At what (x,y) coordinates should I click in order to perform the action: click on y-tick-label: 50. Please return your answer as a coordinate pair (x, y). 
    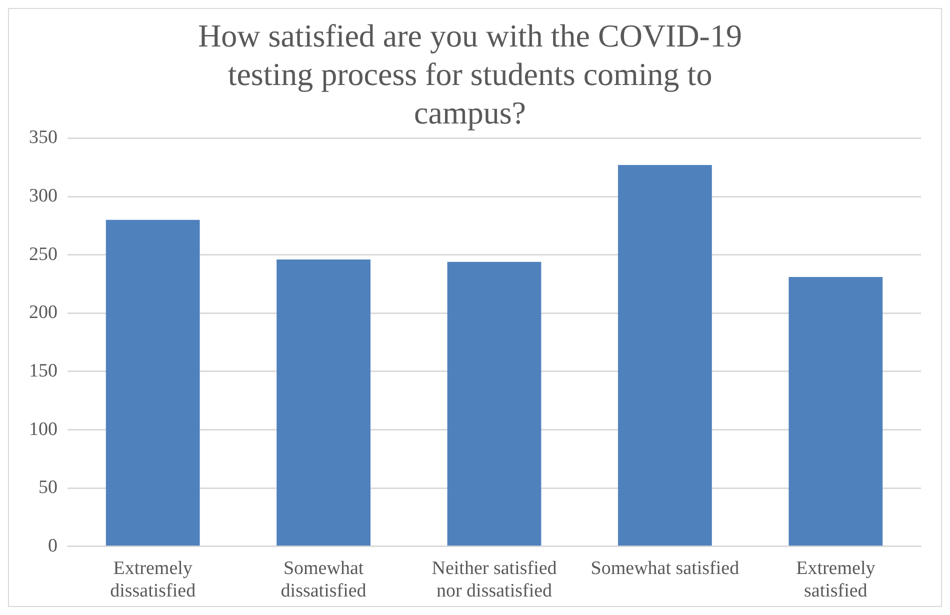
    Looking at the image, I should click on (48, 487).